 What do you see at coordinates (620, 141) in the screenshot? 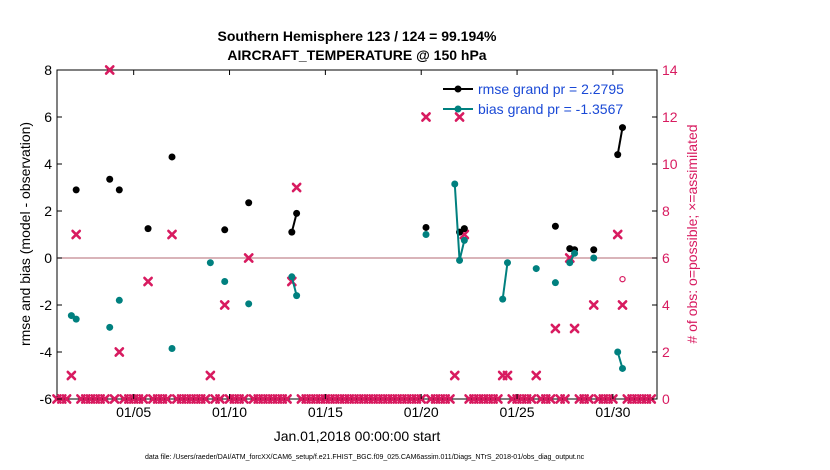
I see `series-rmse-line` at bounding box center [620, 141].